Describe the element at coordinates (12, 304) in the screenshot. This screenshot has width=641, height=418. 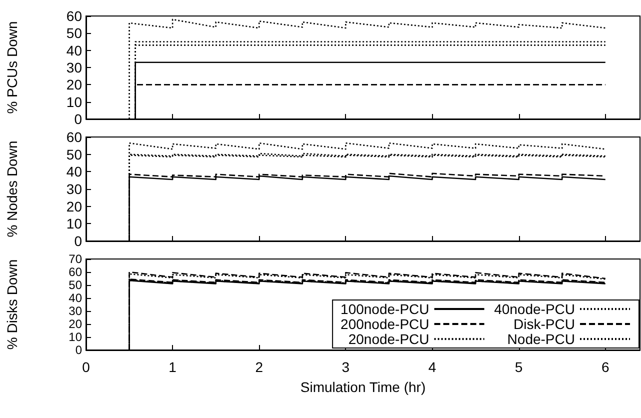
I see `y-axis-title: % Disks Down` at that location.